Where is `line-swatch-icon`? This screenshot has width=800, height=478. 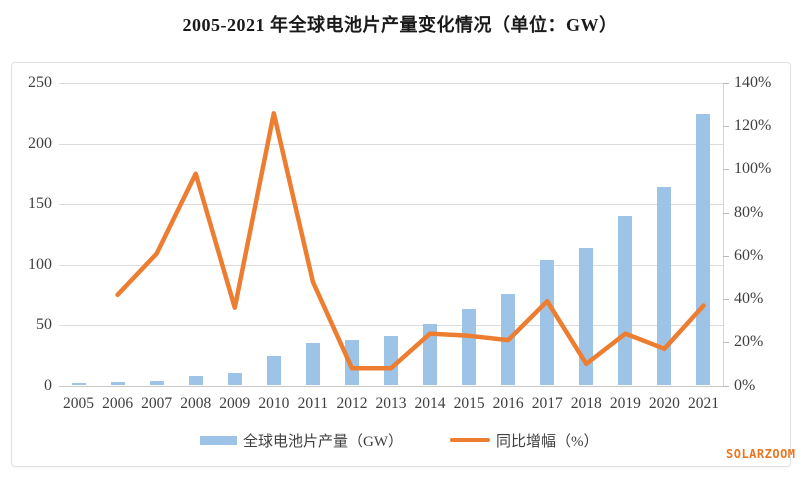
line-swatch-icon is located at coordinates (470, 440).